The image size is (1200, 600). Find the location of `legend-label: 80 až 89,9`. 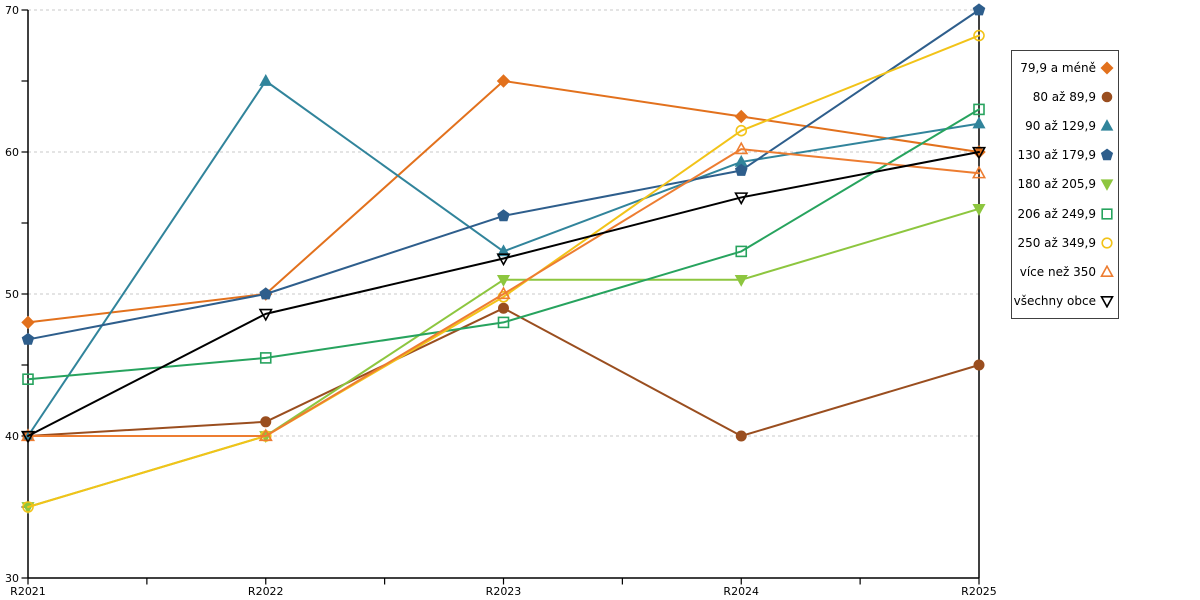

legend-label: 80 až 89,9 is located at coordinates (1064, 96).